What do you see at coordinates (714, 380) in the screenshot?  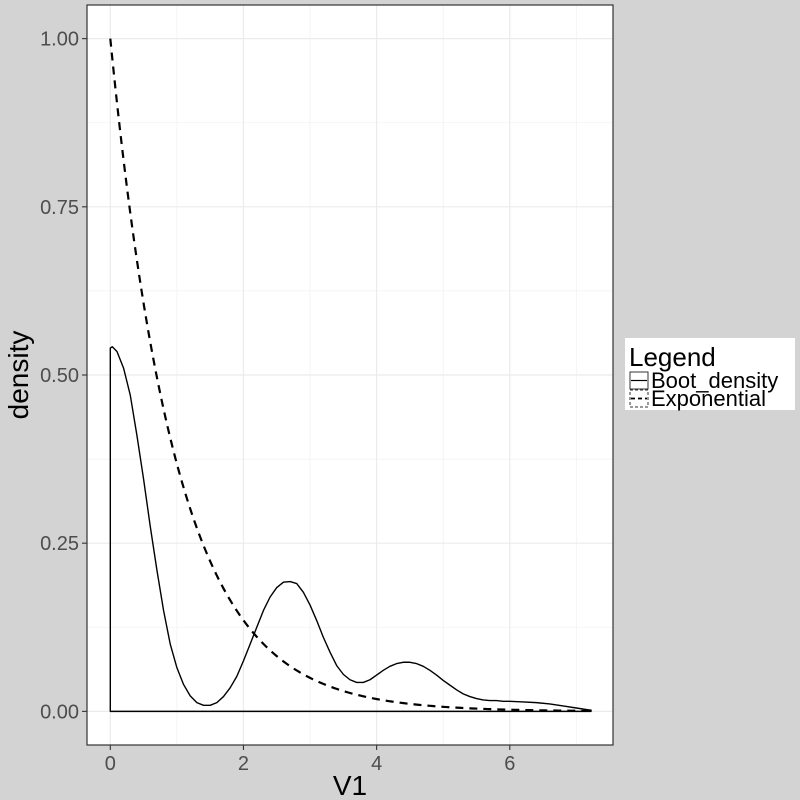 I see `legend-label-boot-density: Boot_density` at bounding box center [714, 380].